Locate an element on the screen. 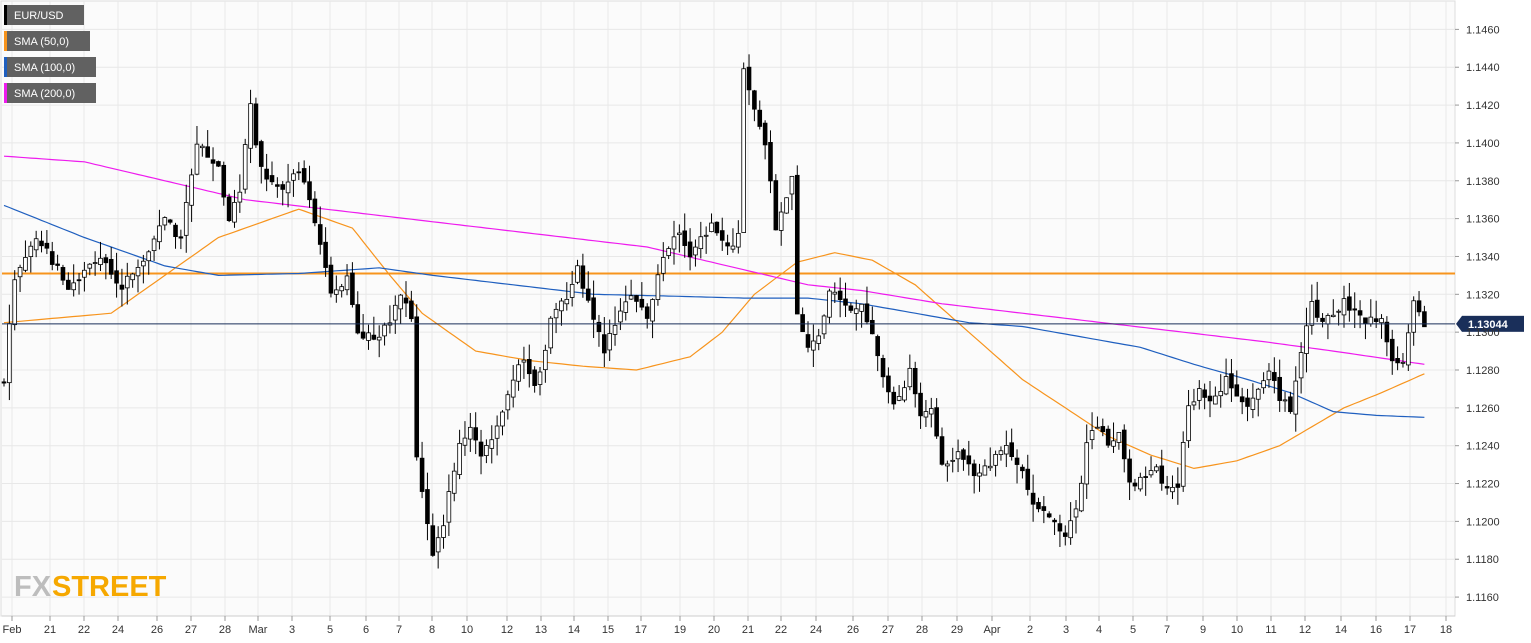  x-tick-label: Apr is located at coordinates (991, 630).